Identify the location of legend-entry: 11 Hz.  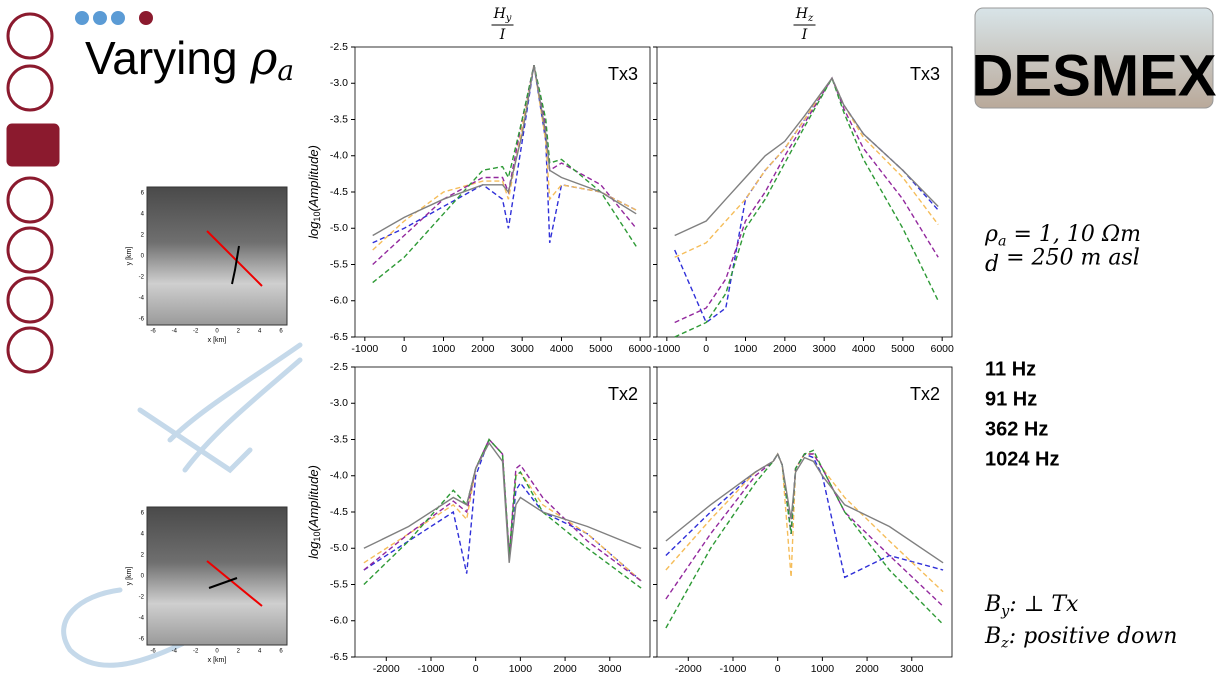
(1010, 369).